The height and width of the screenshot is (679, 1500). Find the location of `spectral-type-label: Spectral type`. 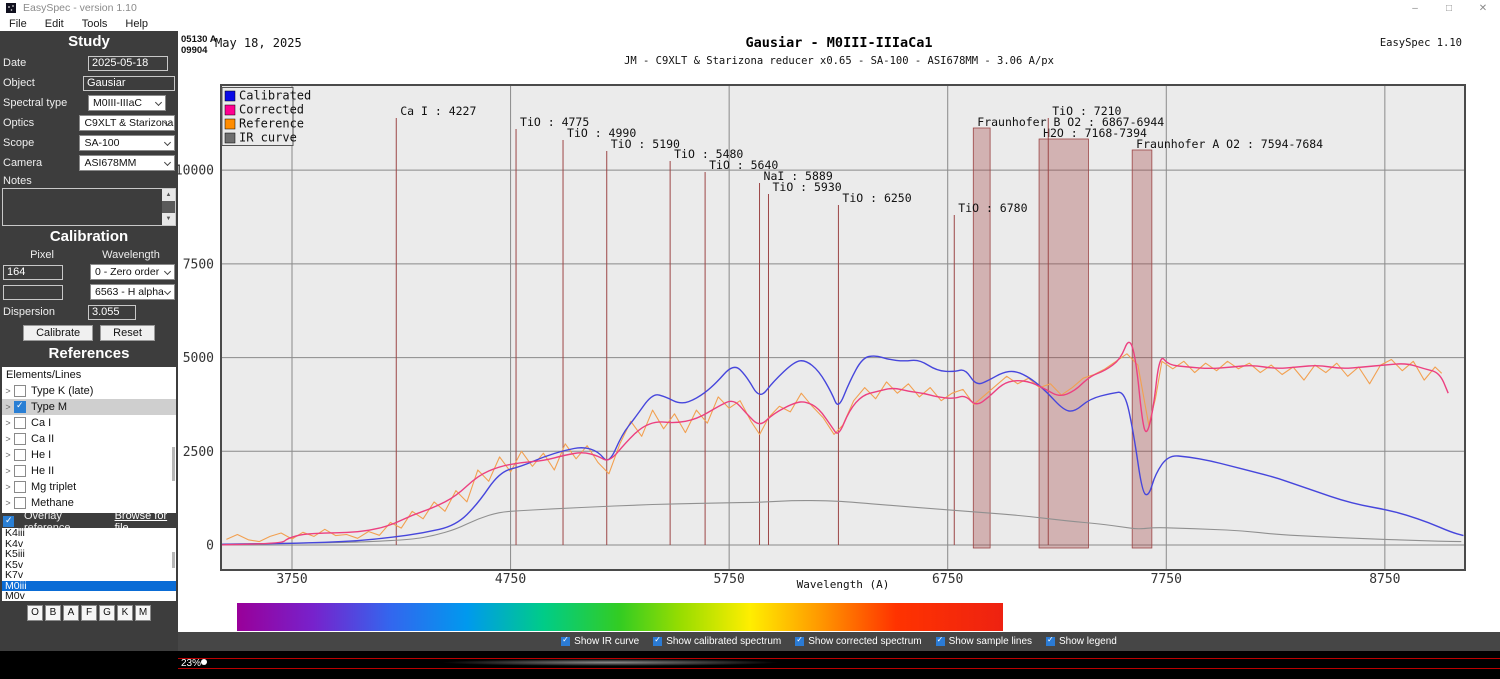

spectral-type-label: Spectral type is located at coordinates (35, 103).